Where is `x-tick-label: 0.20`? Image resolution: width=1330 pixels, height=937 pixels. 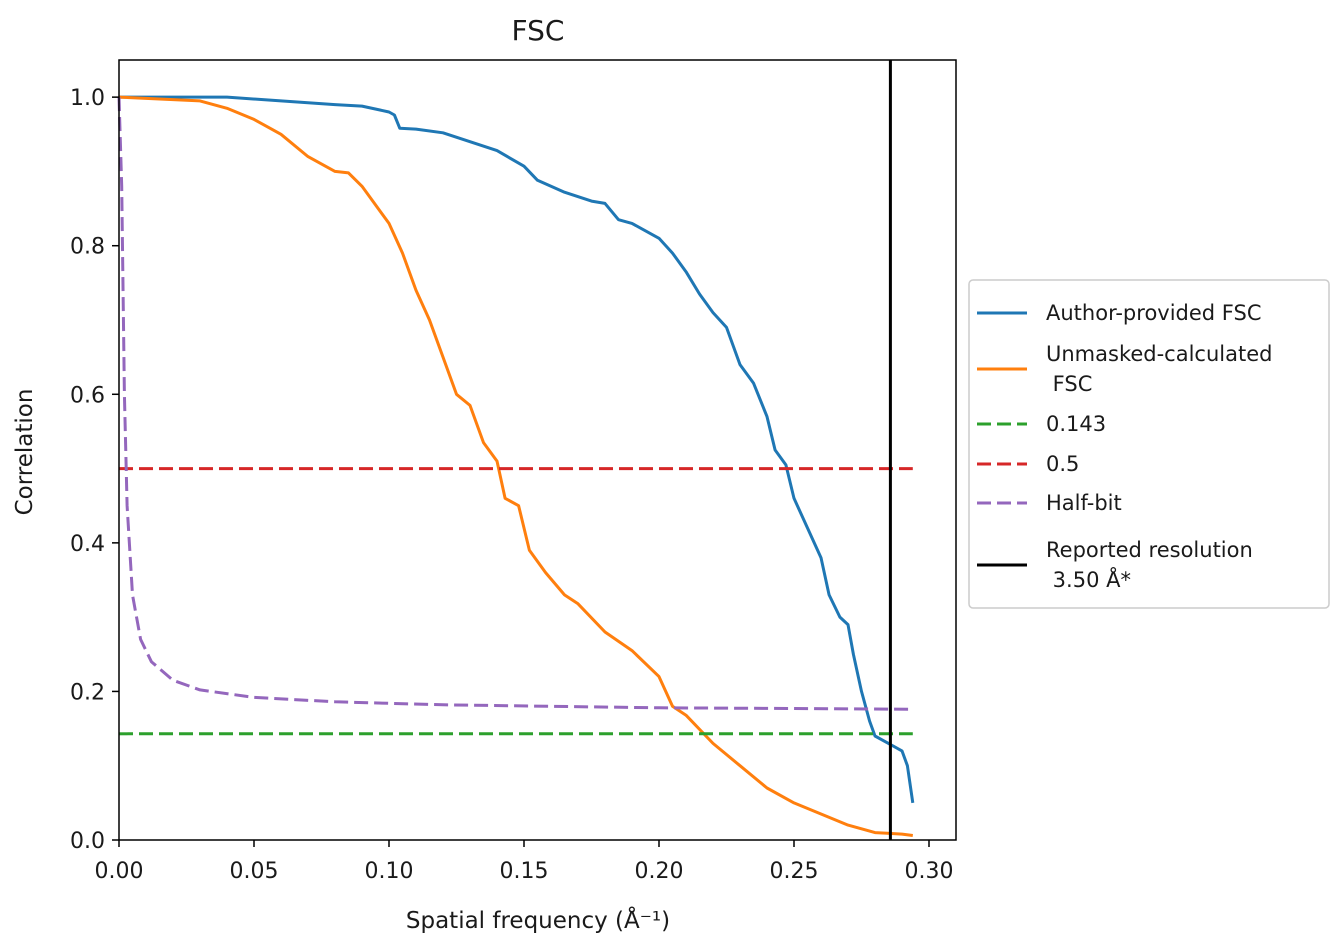 x-tick-label: 0.20 is located at coordinates (659, 871).